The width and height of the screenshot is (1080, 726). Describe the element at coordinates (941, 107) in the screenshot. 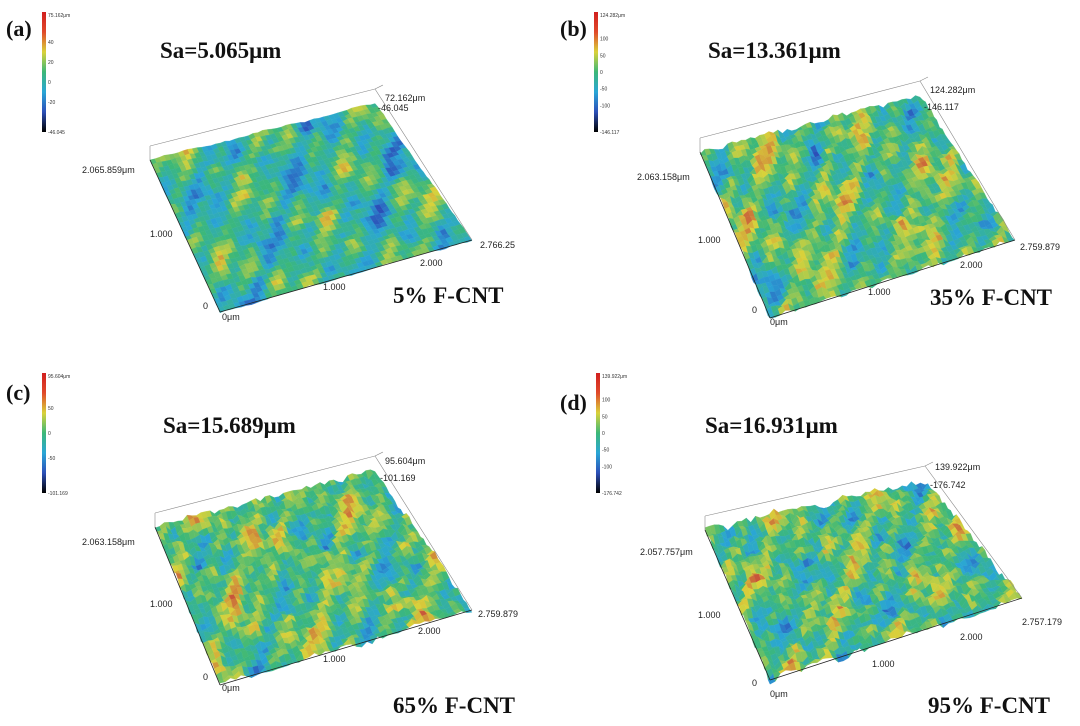

I see `min-label: -146.117` at that location.